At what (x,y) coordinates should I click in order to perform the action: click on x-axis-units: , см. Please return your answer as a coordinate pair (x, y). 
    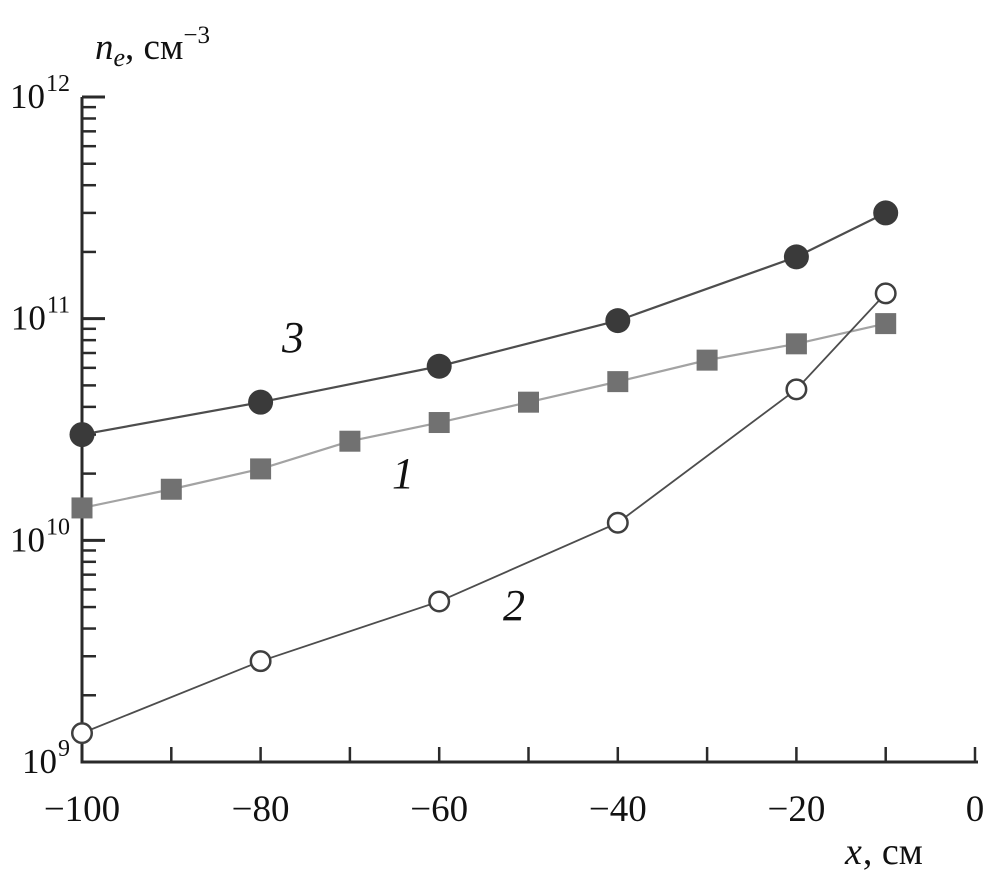
    Looking at the image, I should click on (892, 852).